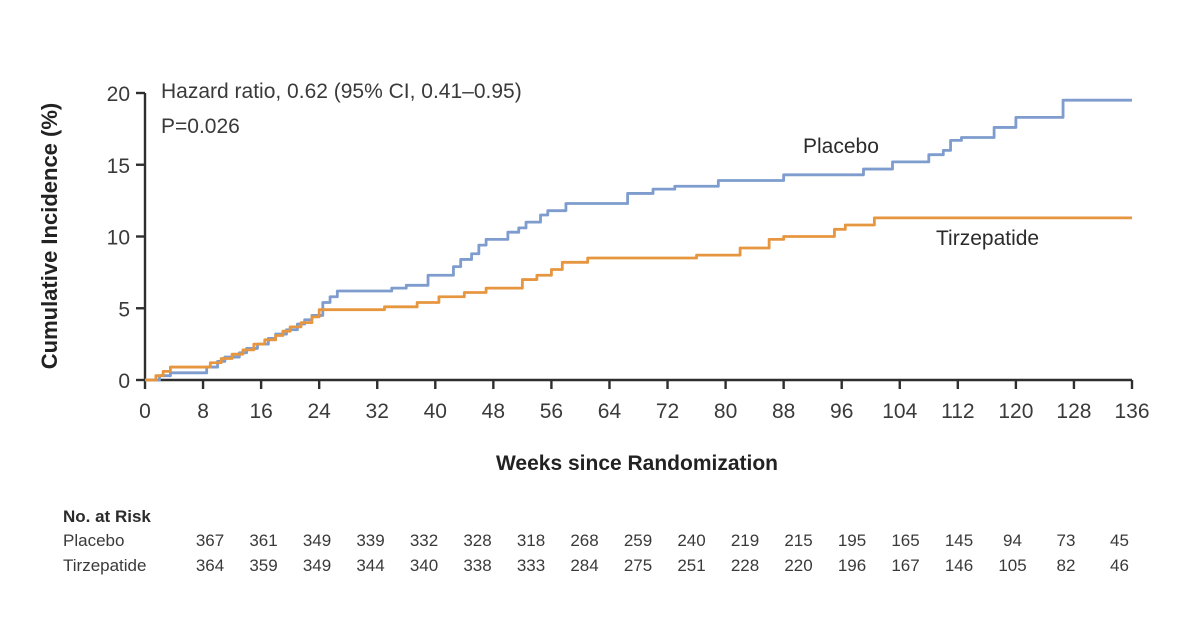 This screenshot has height=627, width=1200. I want to click on y-axis-title: Cumulative Incidence (%), so click(49, 236).